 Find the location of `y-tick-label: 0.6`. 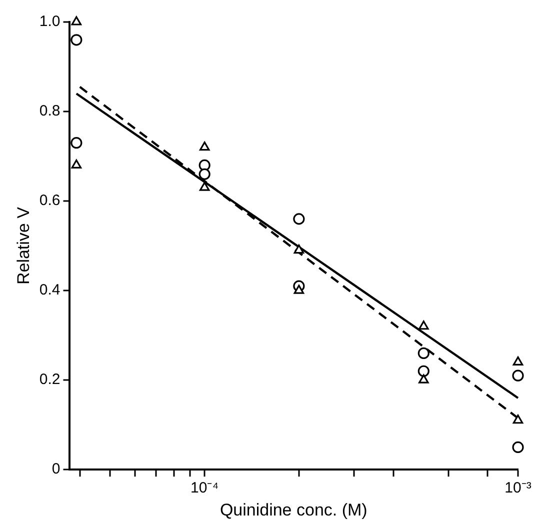

y-tick-label: 0.6 is located at coordinates (49, 201).